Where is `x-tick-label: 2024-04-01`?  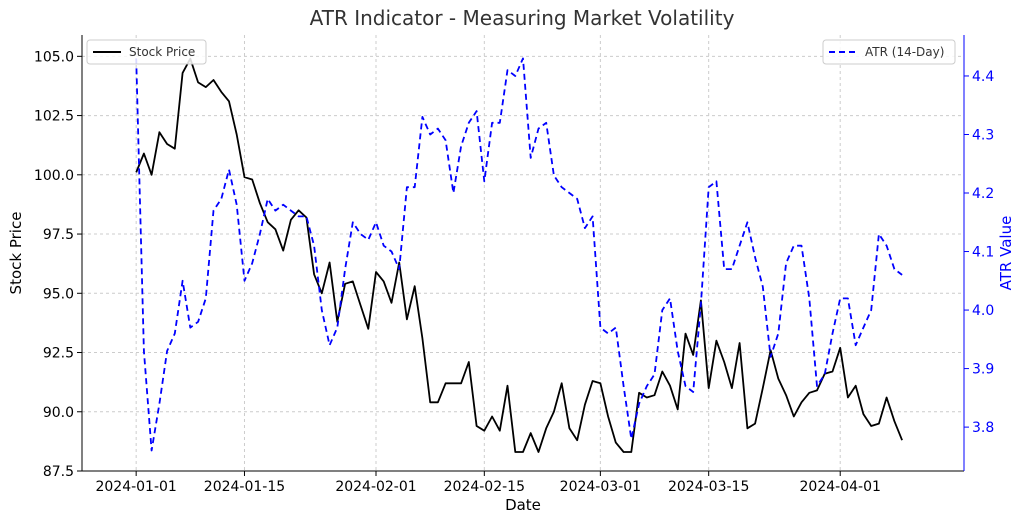 x-tick-label: 2024-04-01 is located at coordinates (840, 487).